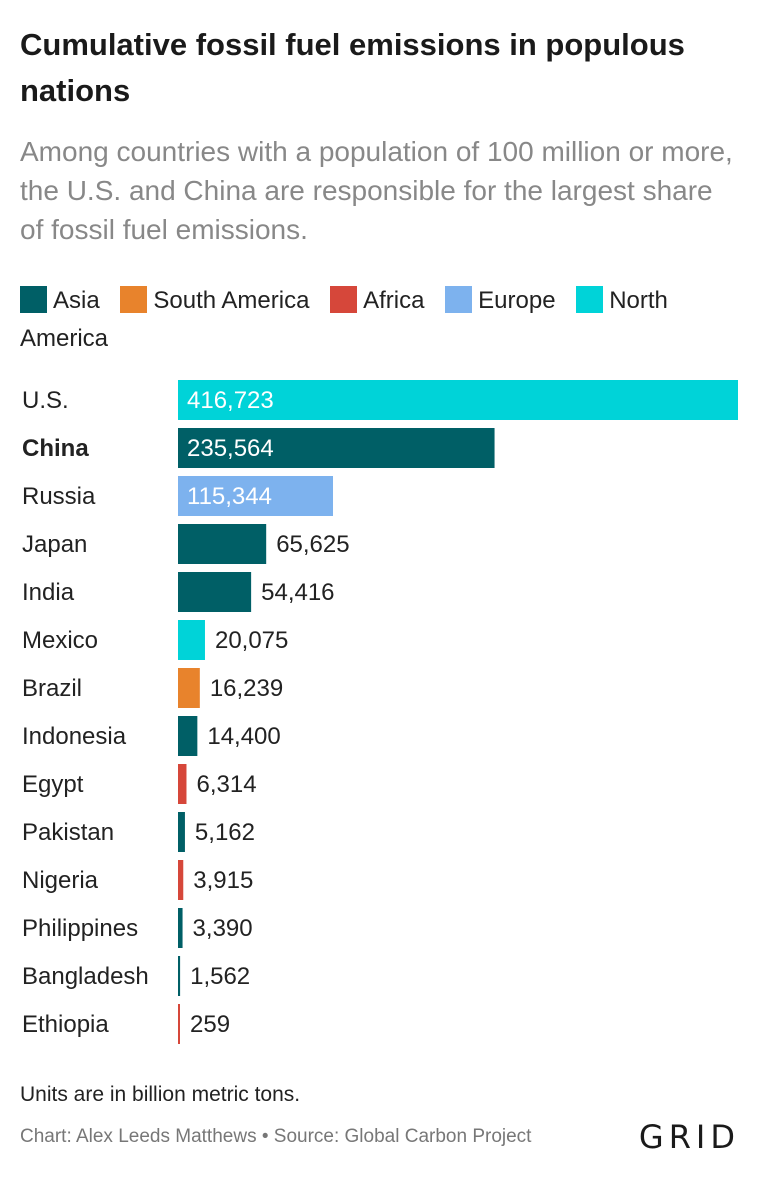  I want to click on legend-label-north-america: North America, so click(344, 319).